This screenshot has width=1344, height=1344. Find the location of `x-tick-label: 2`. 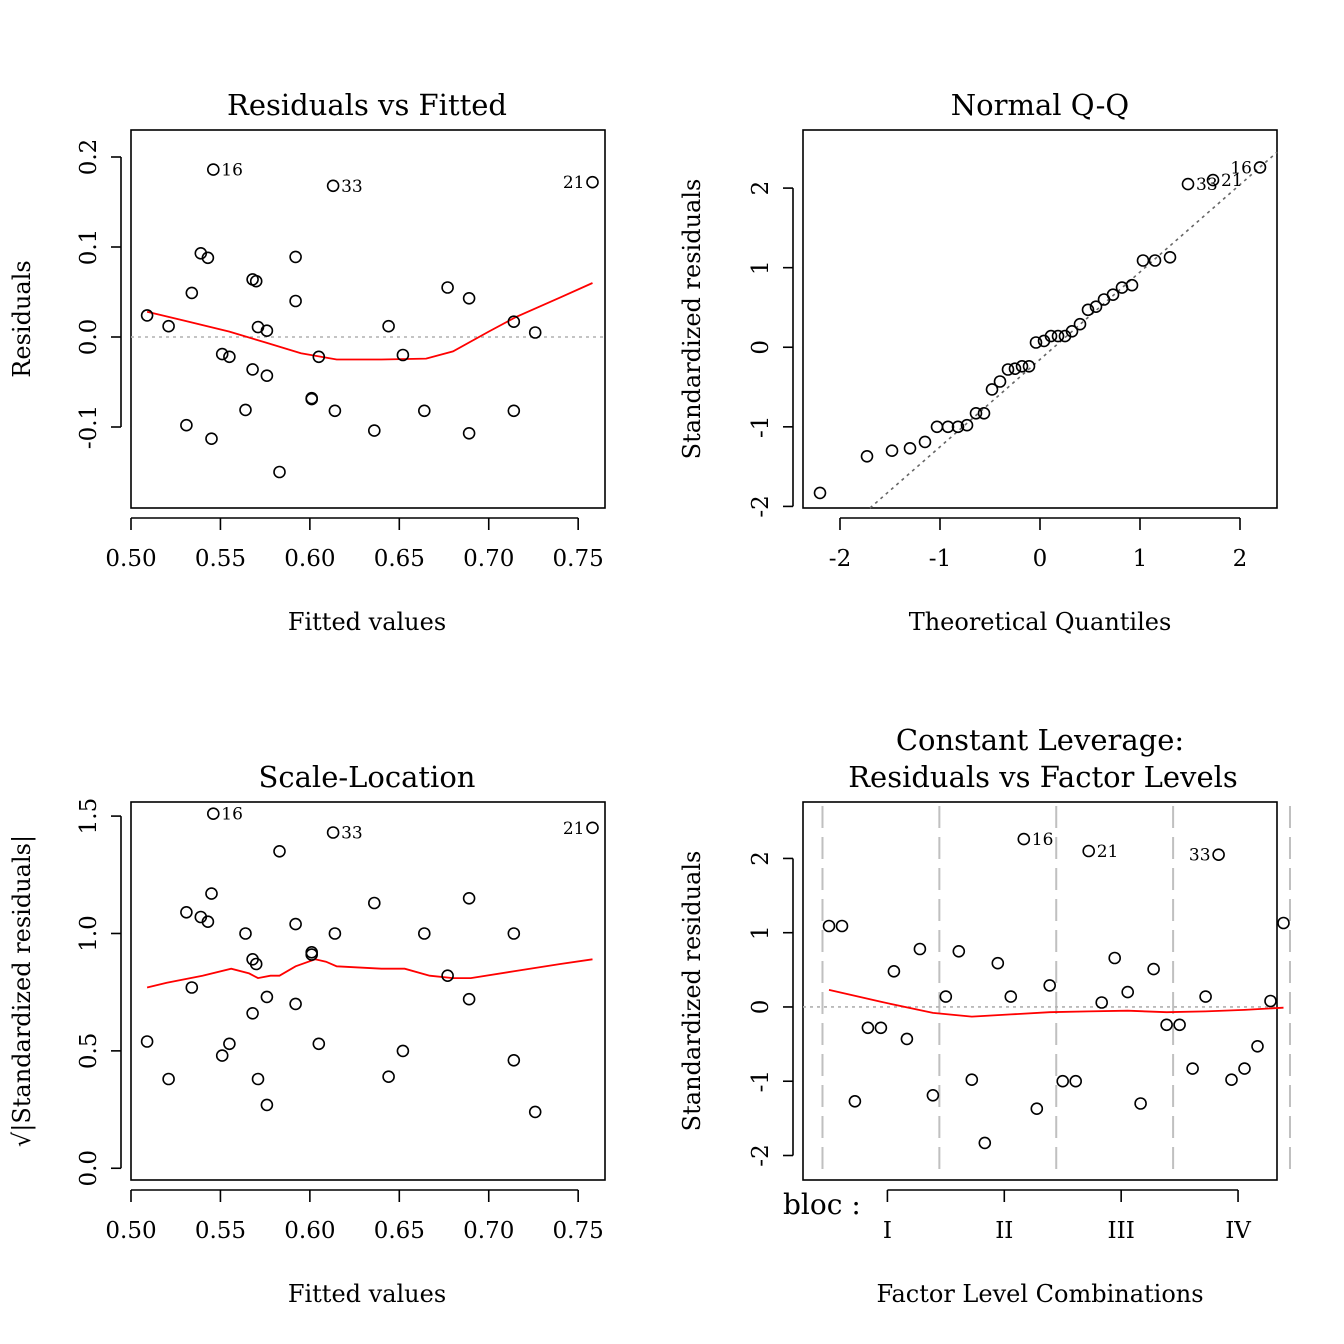

x-tick-label: 2 is located at coordinates (1240, 559).